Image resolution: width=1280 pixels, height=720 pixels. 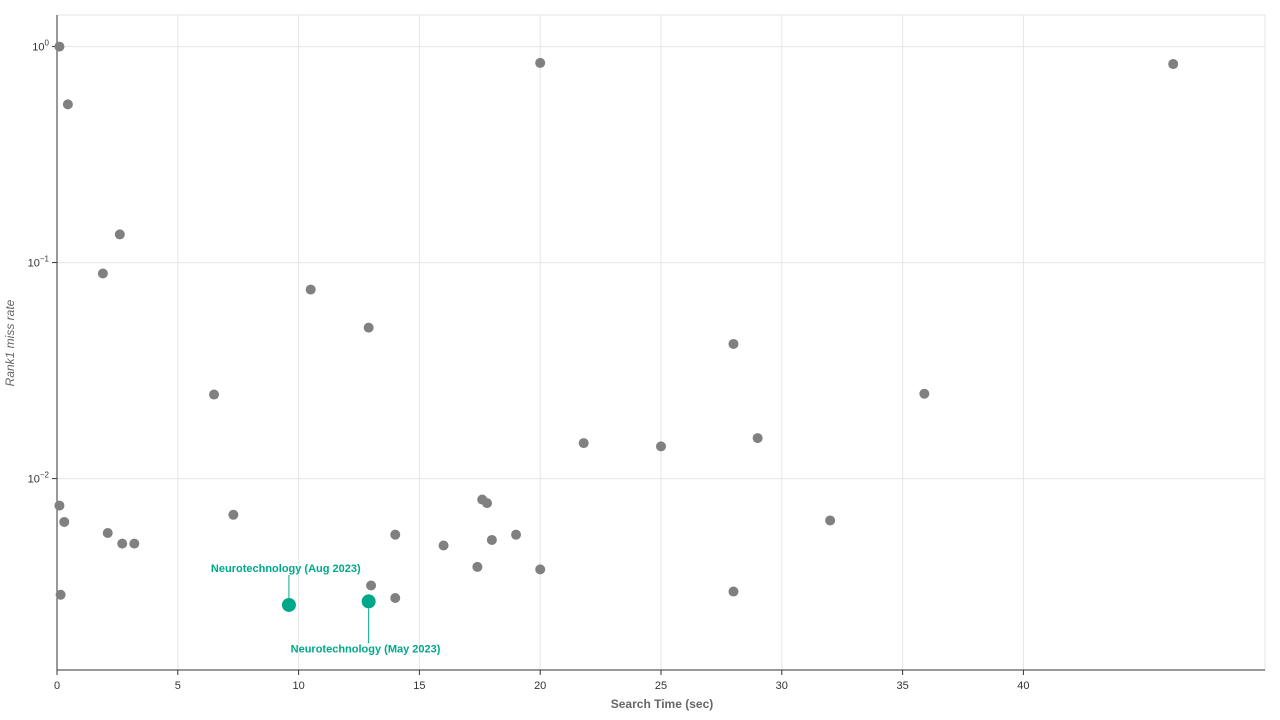 I want to click on x-tick-label: 0, so click(x=57, y=686).